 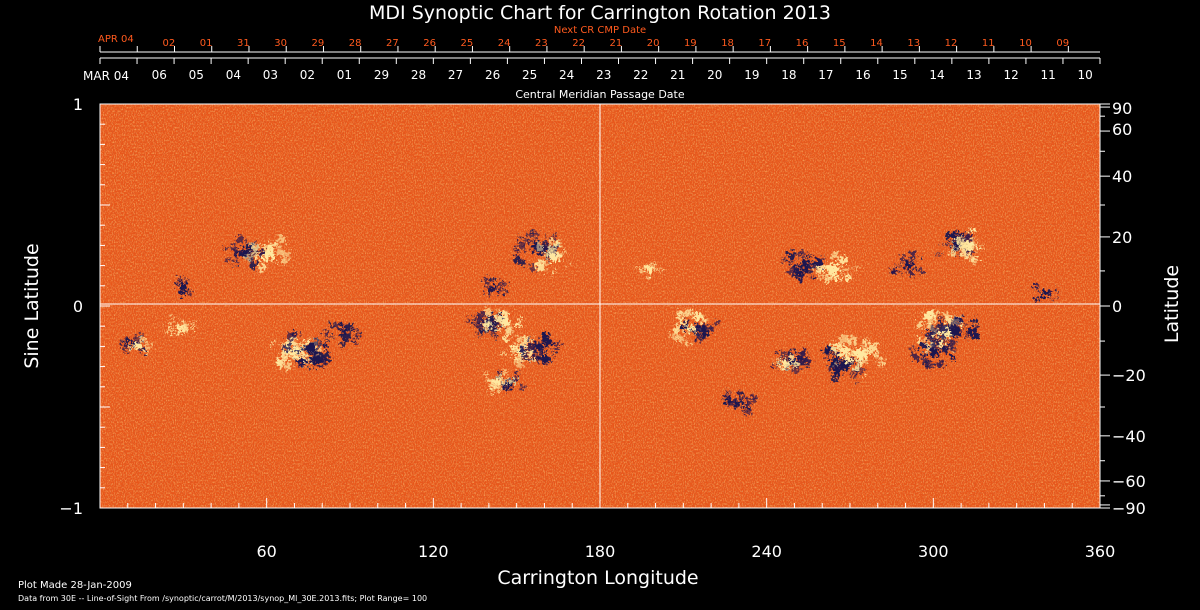 What do you see at coordinates (1100, 551) in the screenshot?
I see `x-tick-label: 360` at bounding box center [1100, 551].